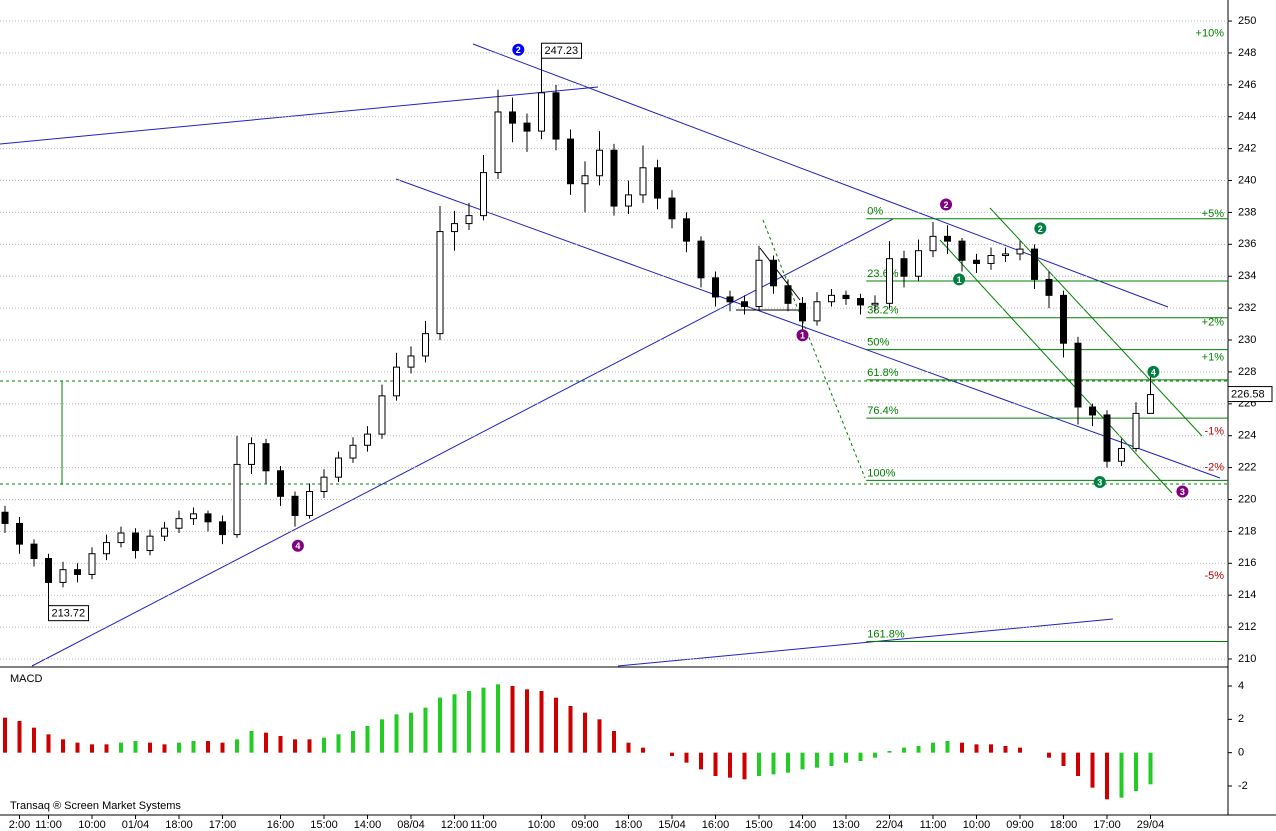 This screenshot has width=1276, height=831. Describe the element at coordinates (1247, 627) in the screenshot. I see `y-tick-label: 212` at that location.